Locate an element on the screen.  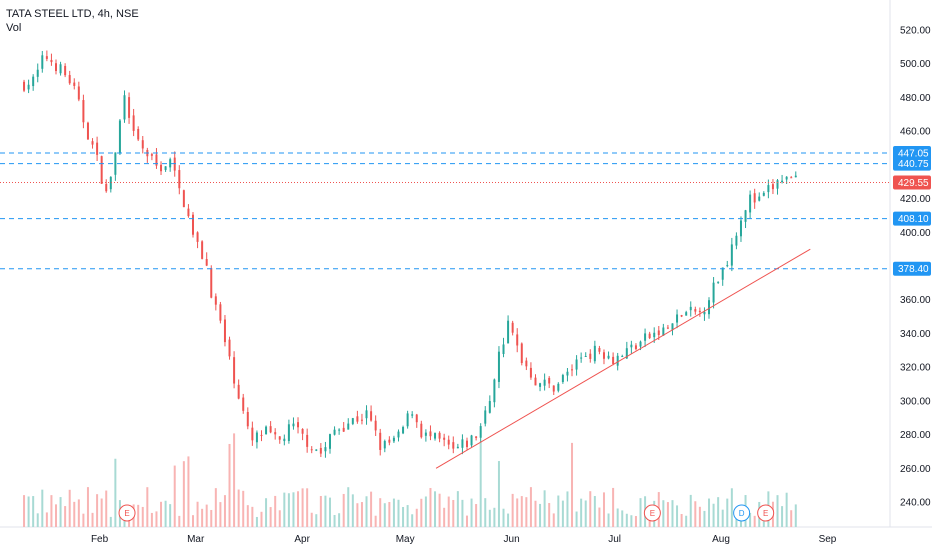
level-price-tag is located at coordinates (912, 152).